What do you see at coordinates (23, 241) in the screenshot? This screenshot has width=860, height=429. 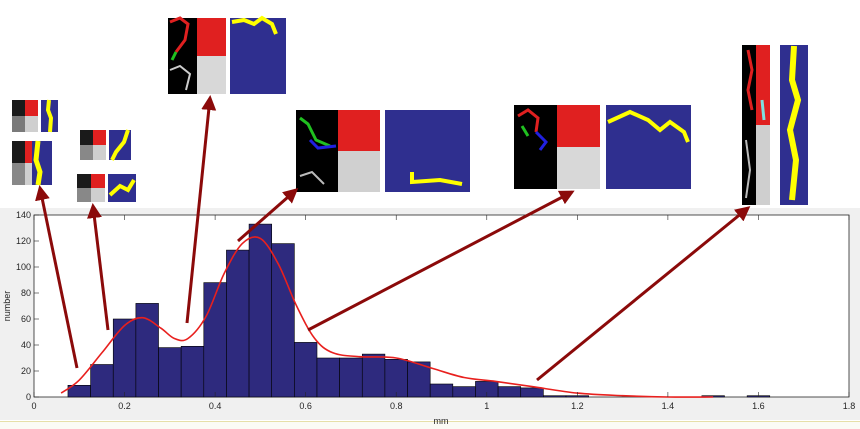 I see `y-tick-label: 120` at bounding box center [23, 241].